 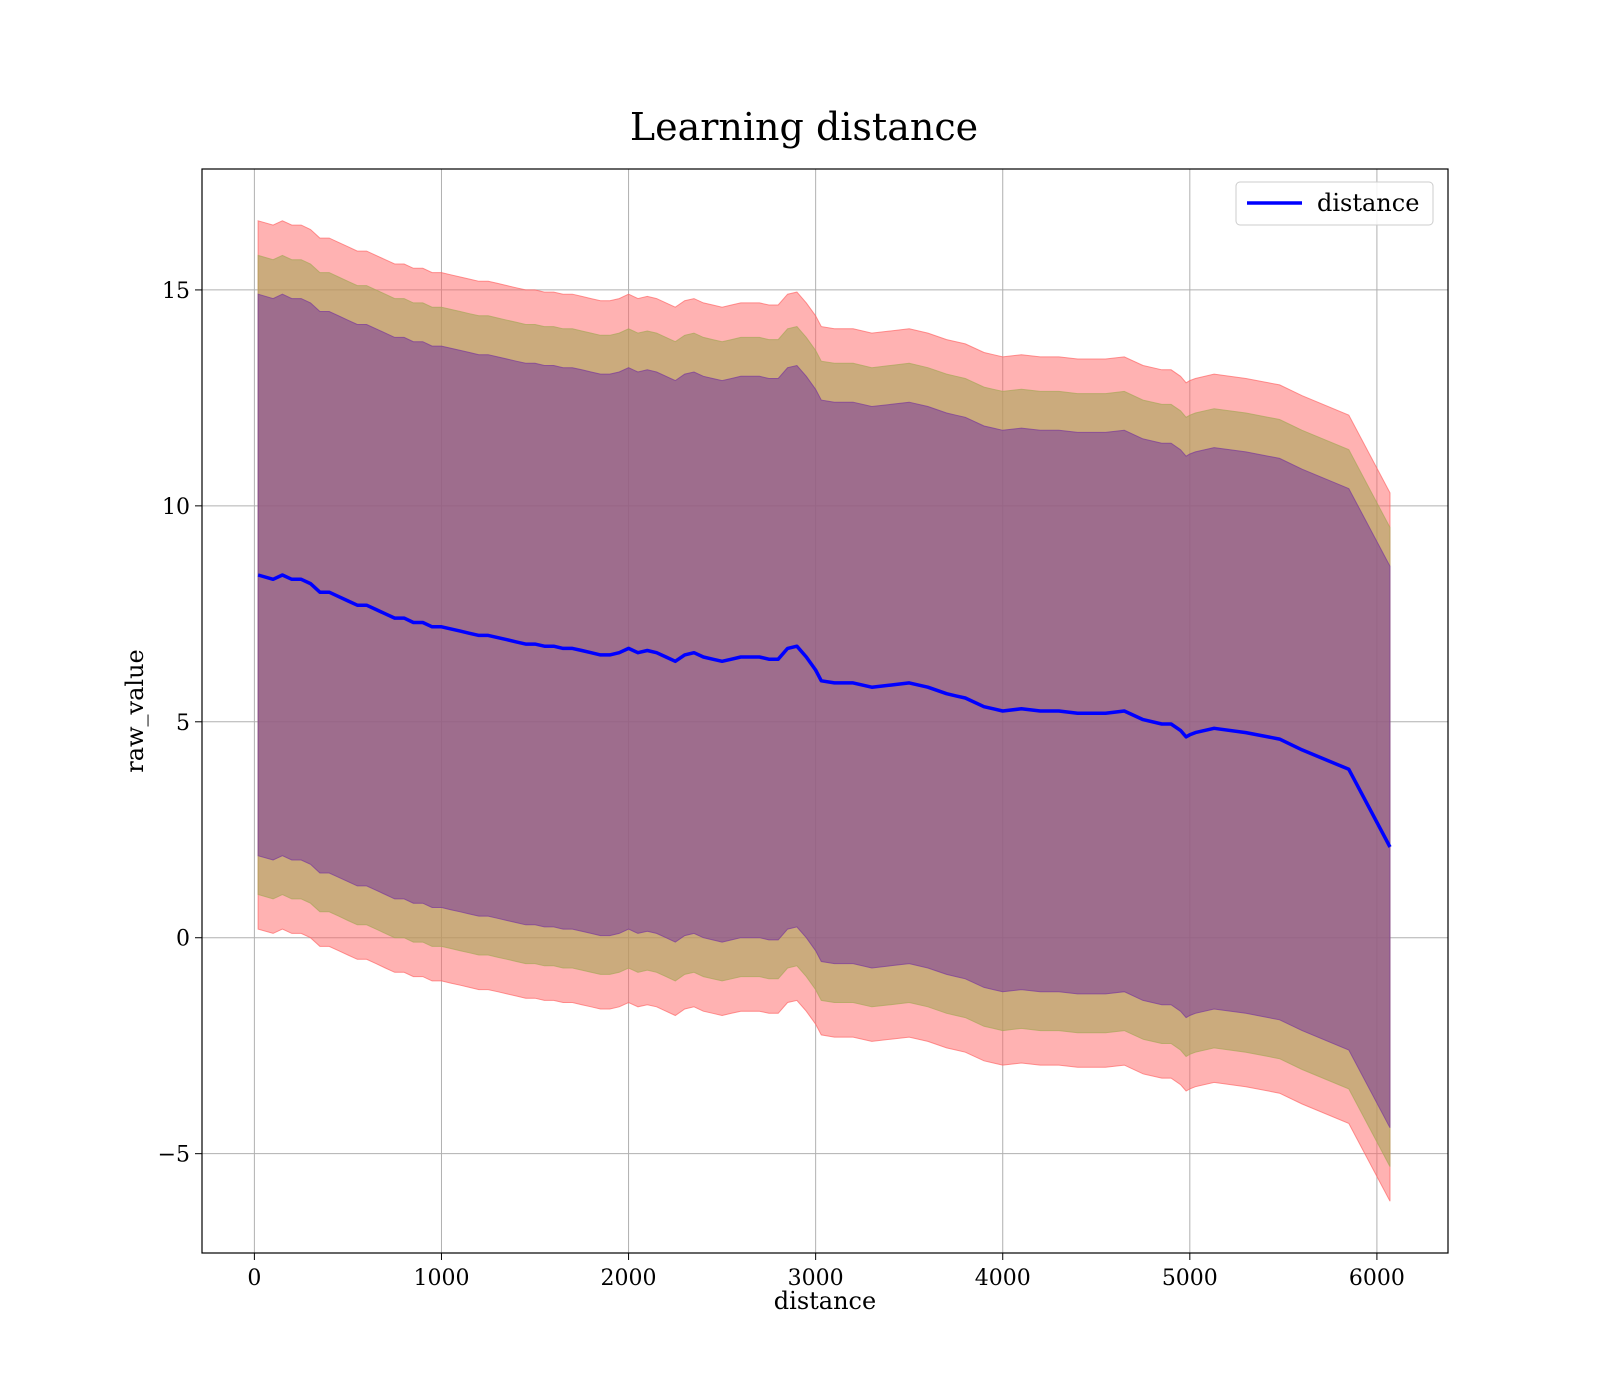 I want to click on y-tick-label: 5, so click(x=183, y=723).